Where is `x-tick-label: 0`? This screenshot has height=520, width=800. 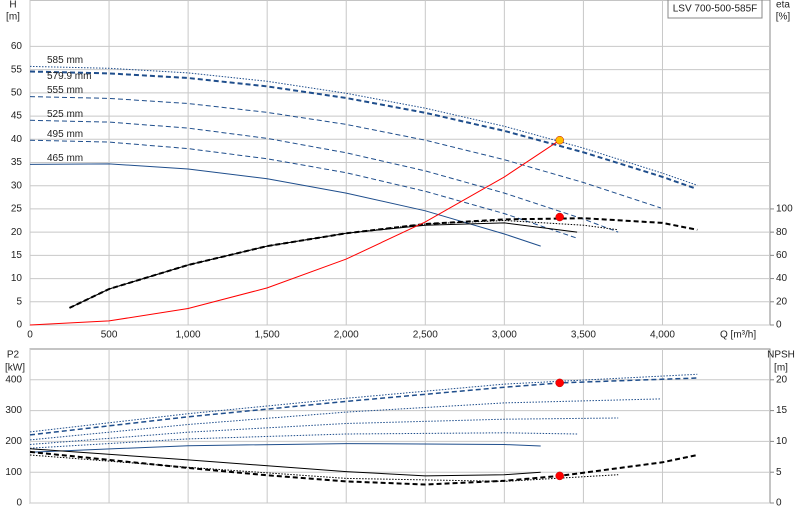
x-tick-label: 0 is located at coordinates (30, 335).